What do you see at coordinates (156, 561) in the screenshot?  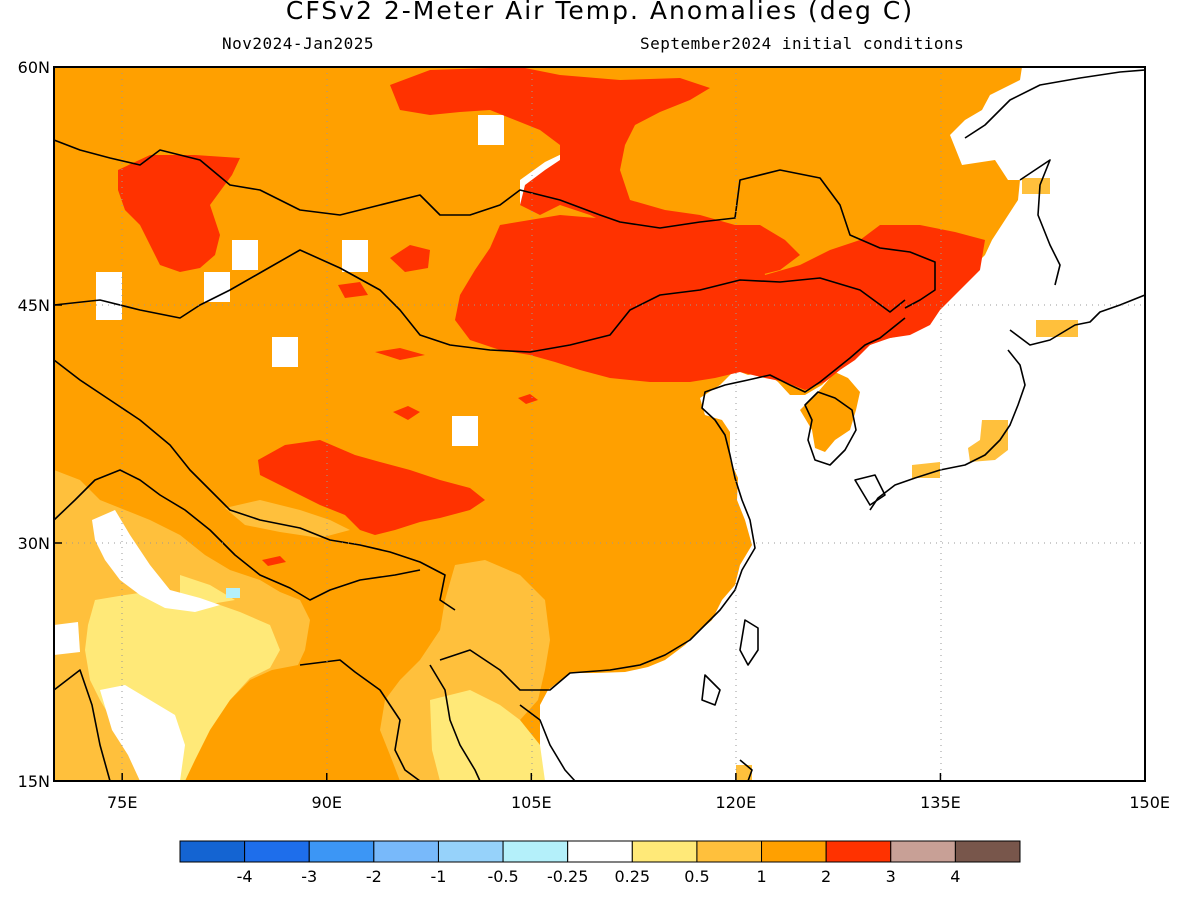 I see `land-anomaly-near-zero-pakistan` at bounding box center [156, 561].